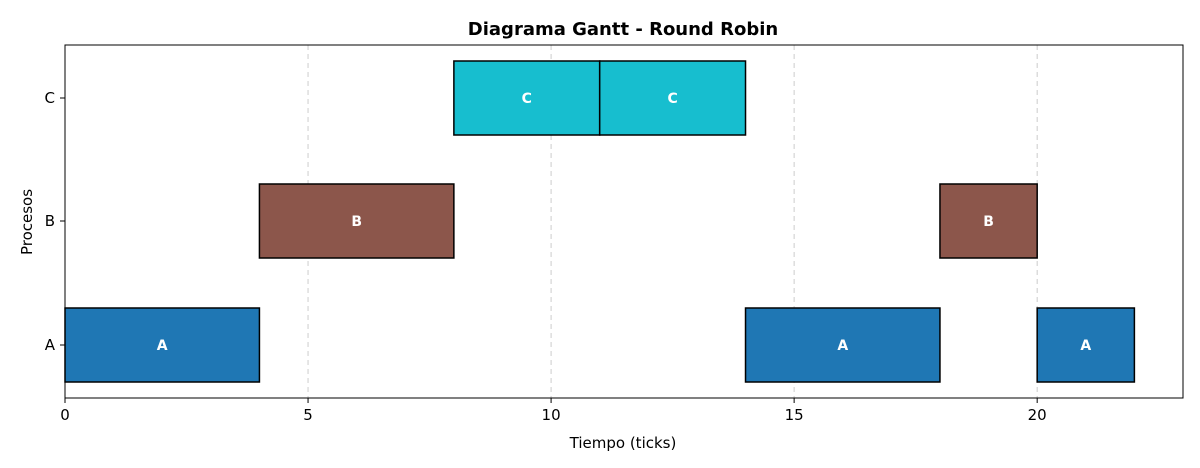 This screenshot has width=1200, height=468. What do you see at coordinates (27, 222) in the screenshot?
I see `y-axis-label: Procesos` at bounding box center [27, 222].